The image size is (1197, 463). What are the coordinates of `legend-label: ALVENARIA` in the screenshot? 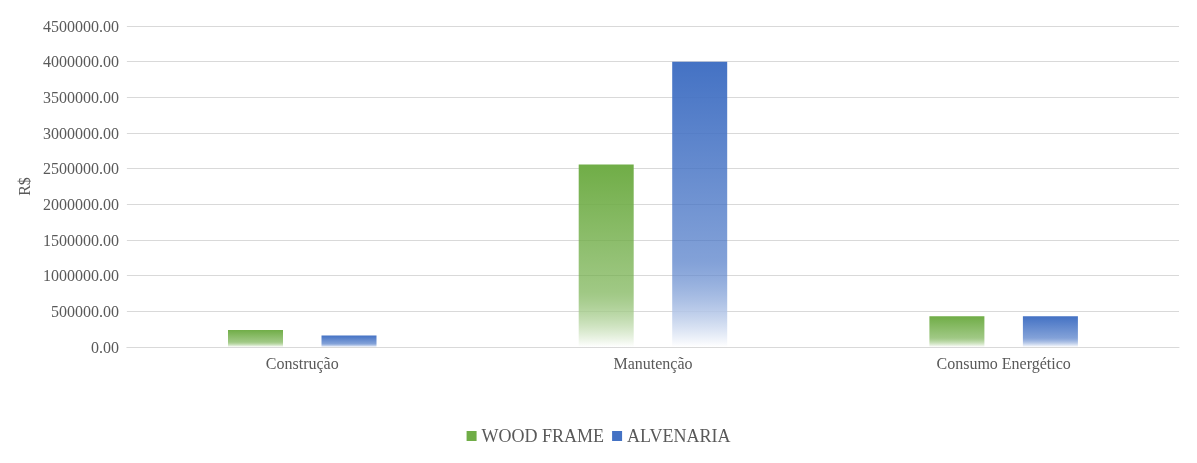 It's located at (679, 436).